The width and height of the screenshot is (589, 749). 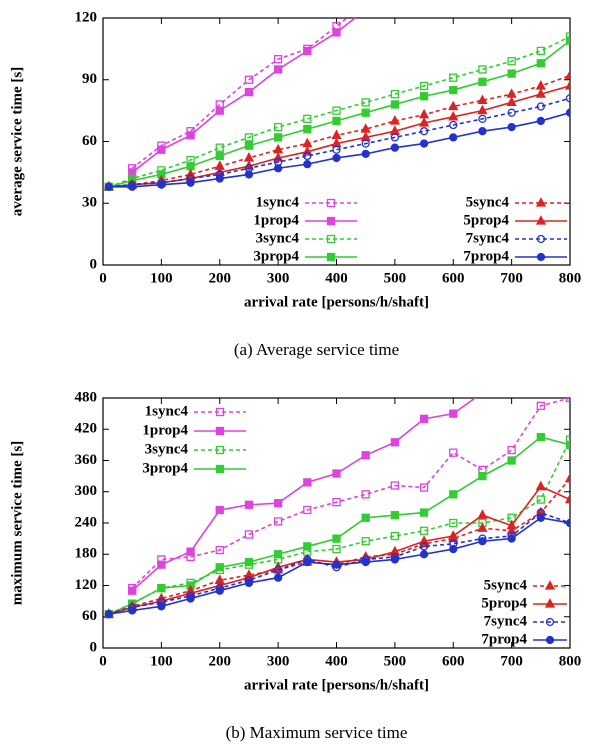 I want to click on y-tick-label: 240, so click(x=86, y=522).